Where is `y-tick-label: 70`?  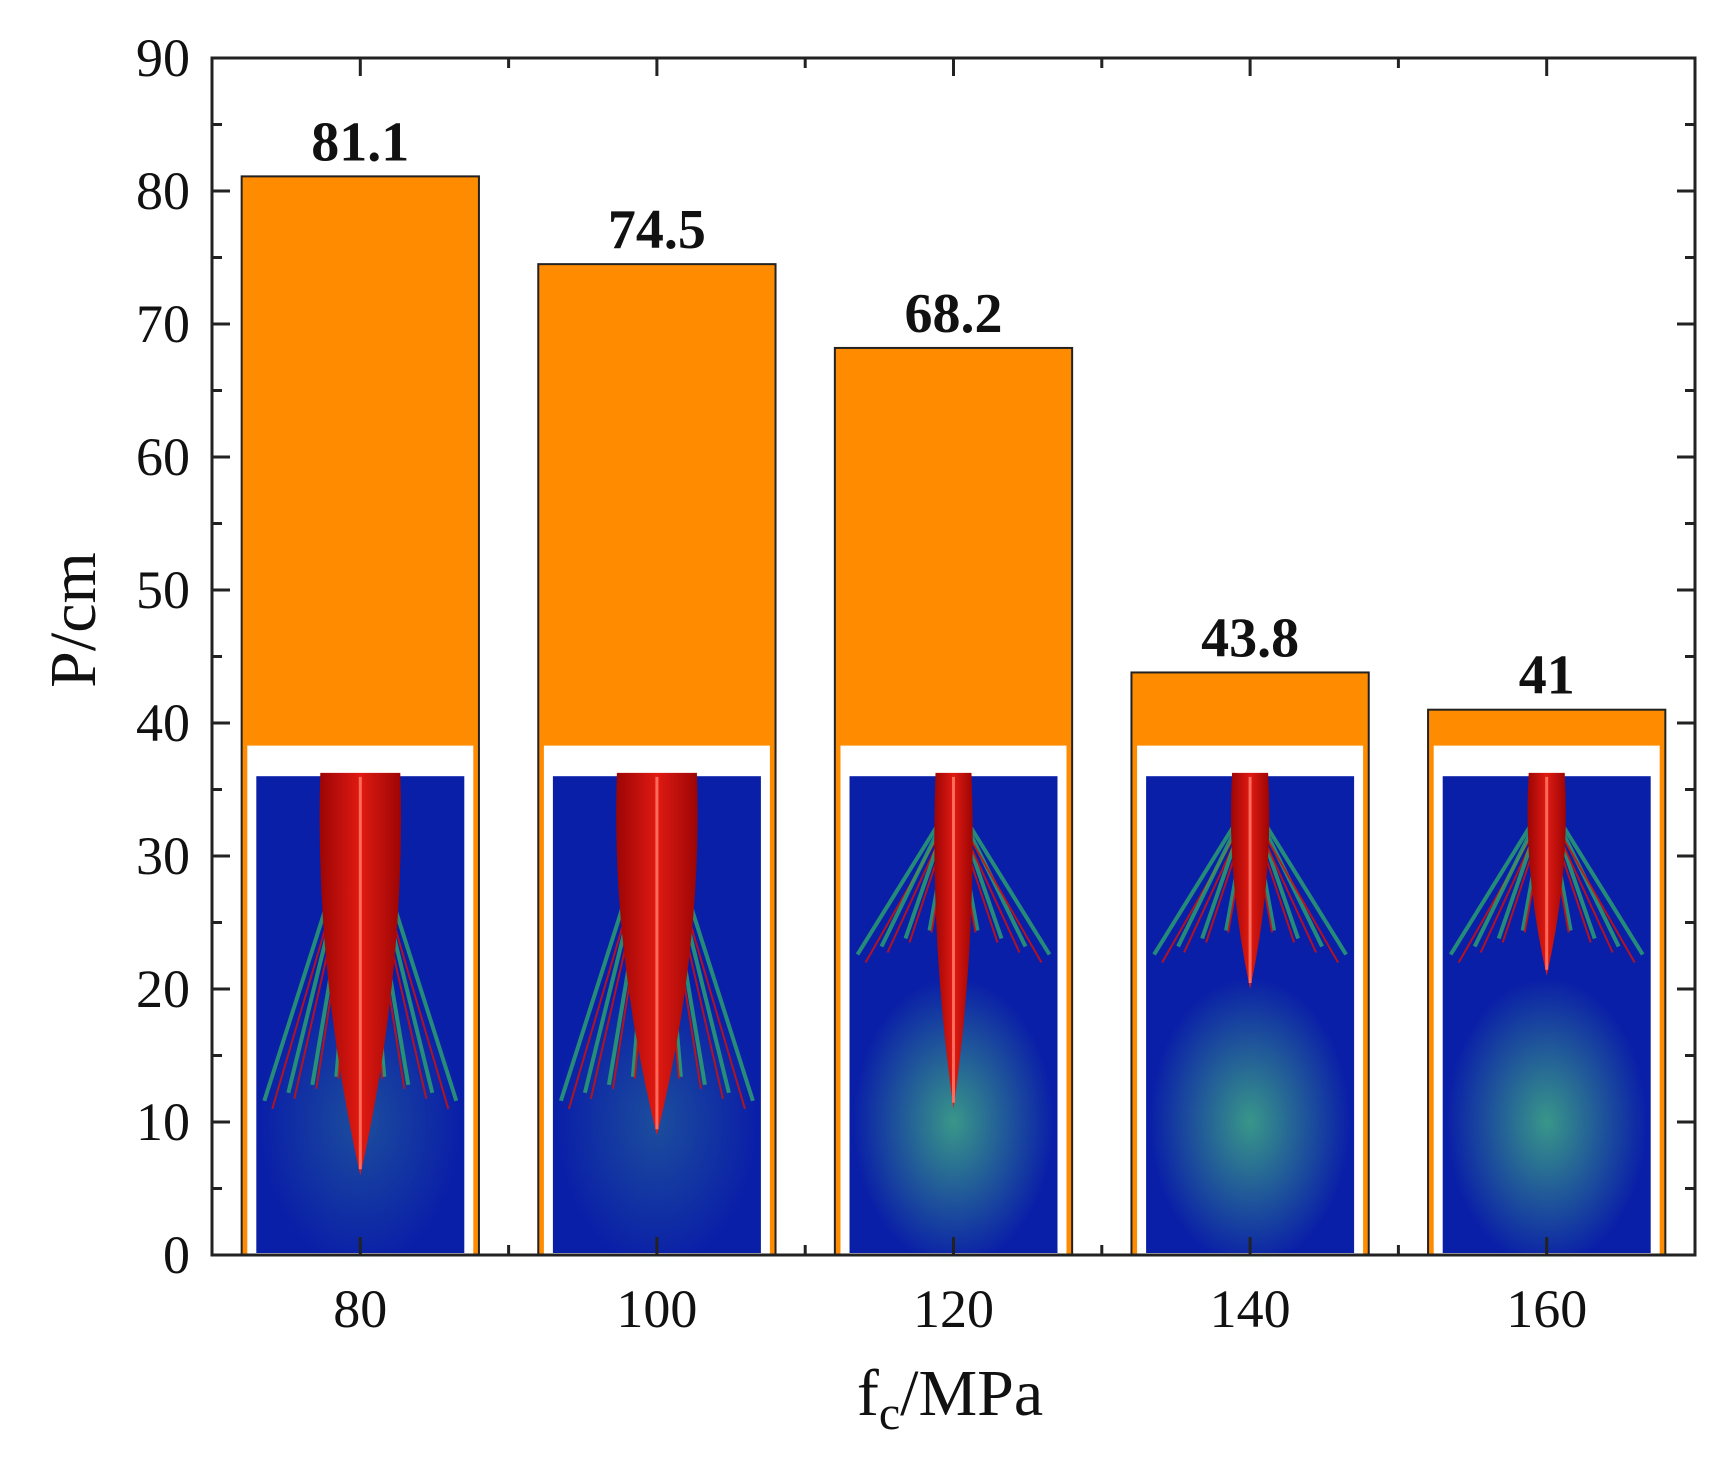
y-tick-label: 70 is located at coordinates (163, 324).